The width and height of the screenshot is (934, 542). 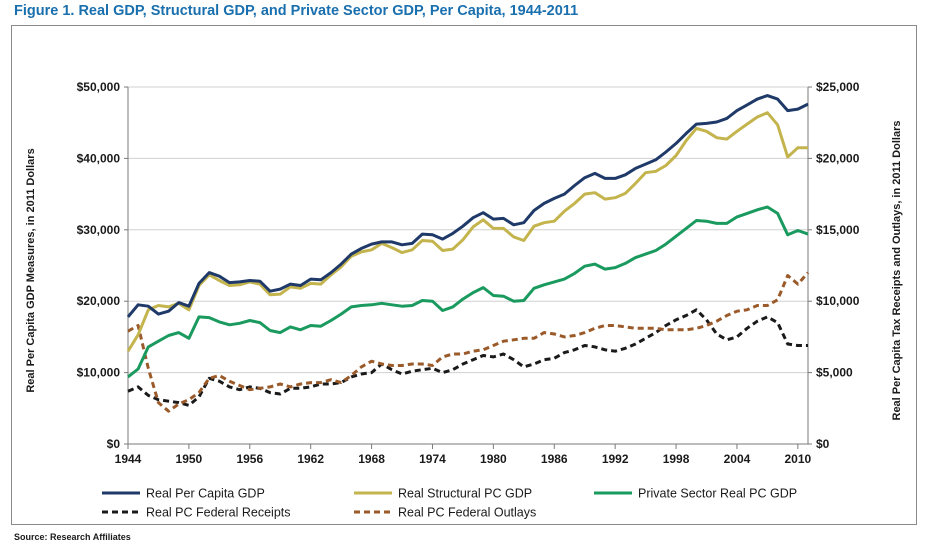 I want to click on y-tick-label-right: $0, so click(x=823, y=444).